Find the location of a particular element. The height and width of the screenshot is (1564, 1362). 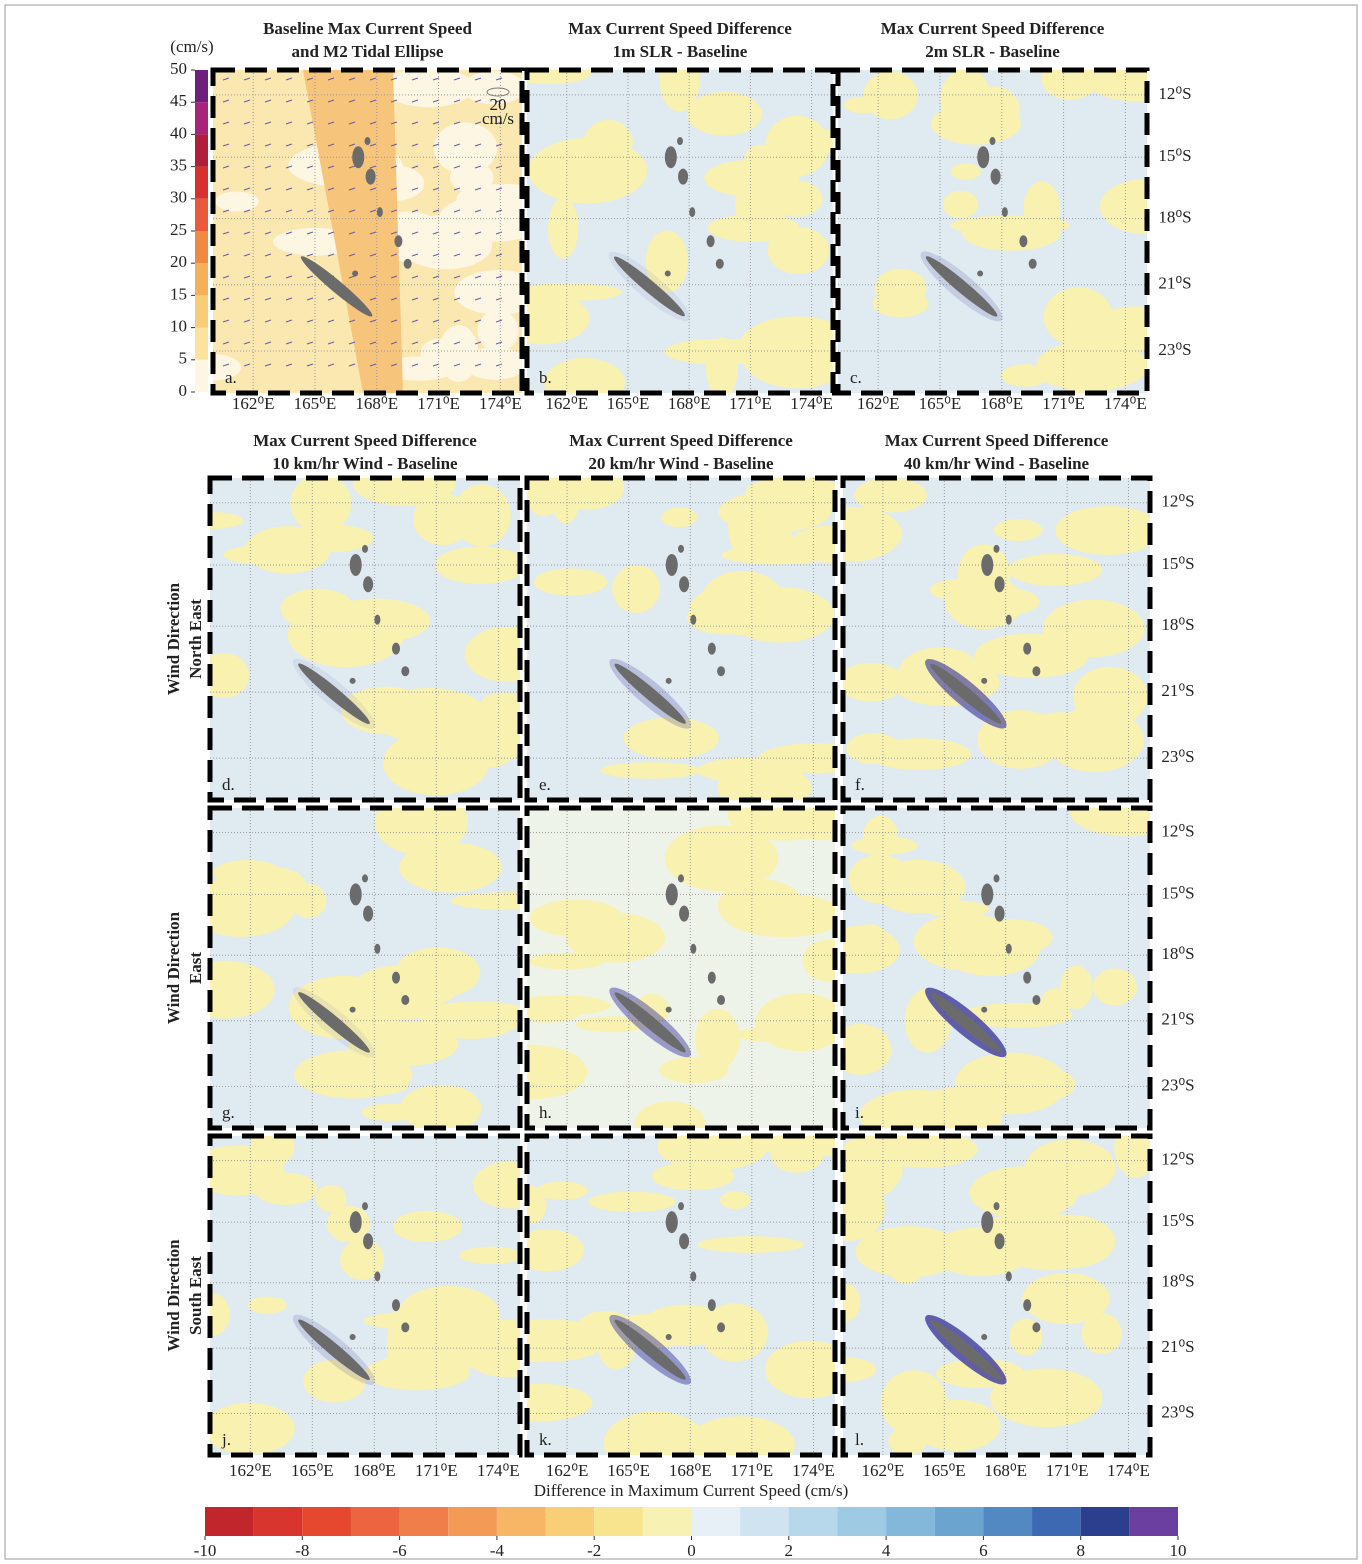

panel-label: g. is located at coordinates (228, 1112).